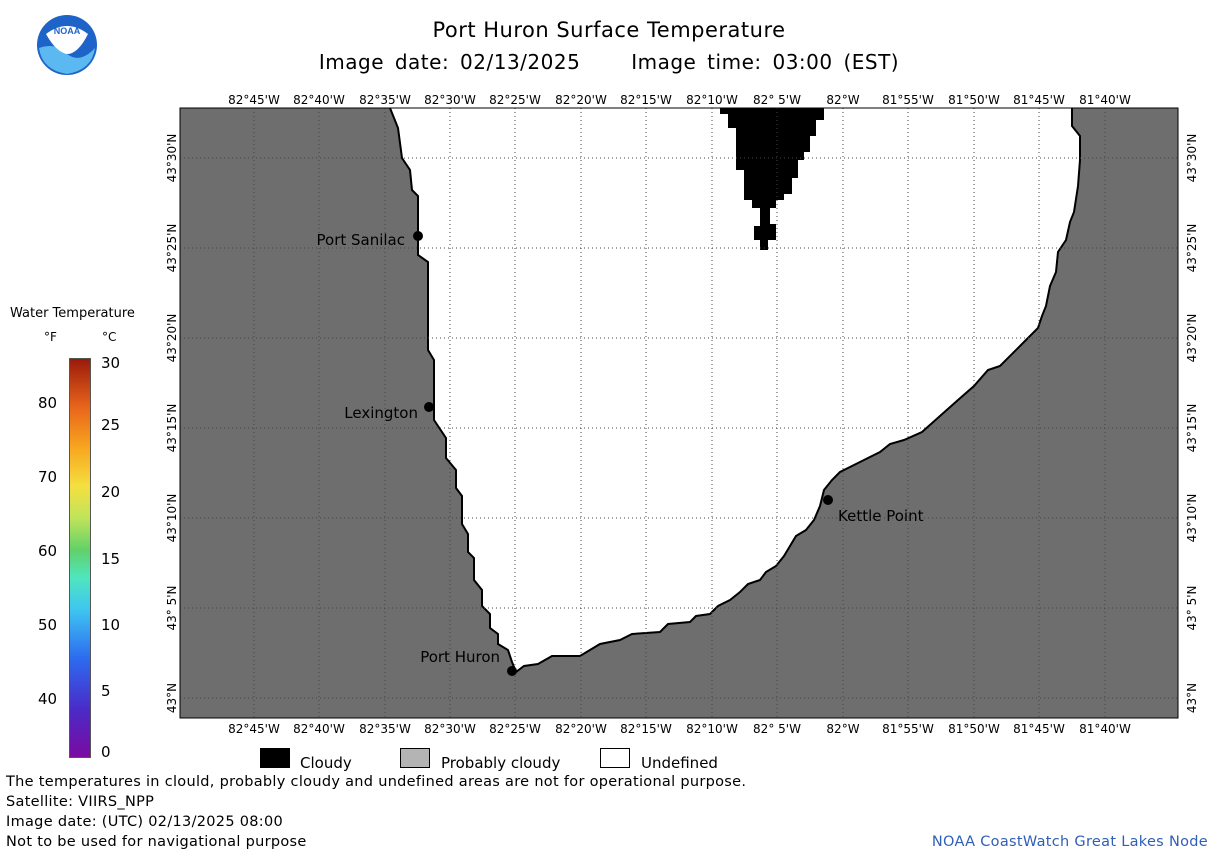 The width and height of the screenshot is (1218, 859). Describe the element at coordinates (172, 428) in the screenshot. I see `latitude-label-left: 43°15'N` at that location.